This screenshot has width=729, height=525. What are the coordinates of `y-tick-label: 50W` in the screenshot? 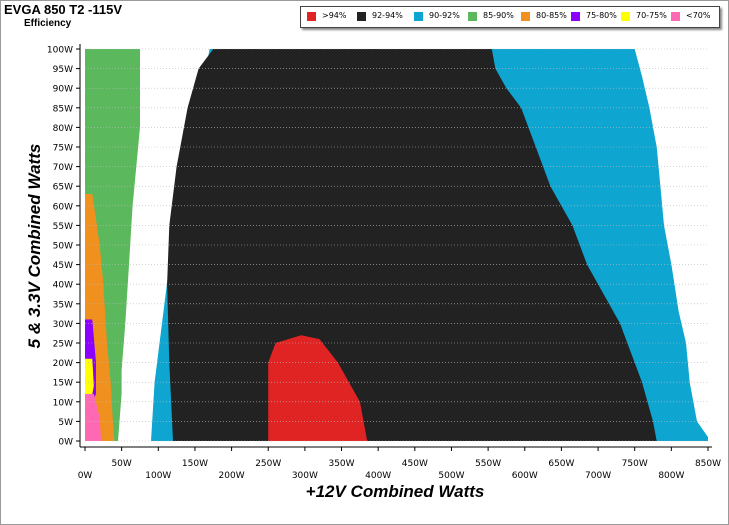 It's located at (63, 247).